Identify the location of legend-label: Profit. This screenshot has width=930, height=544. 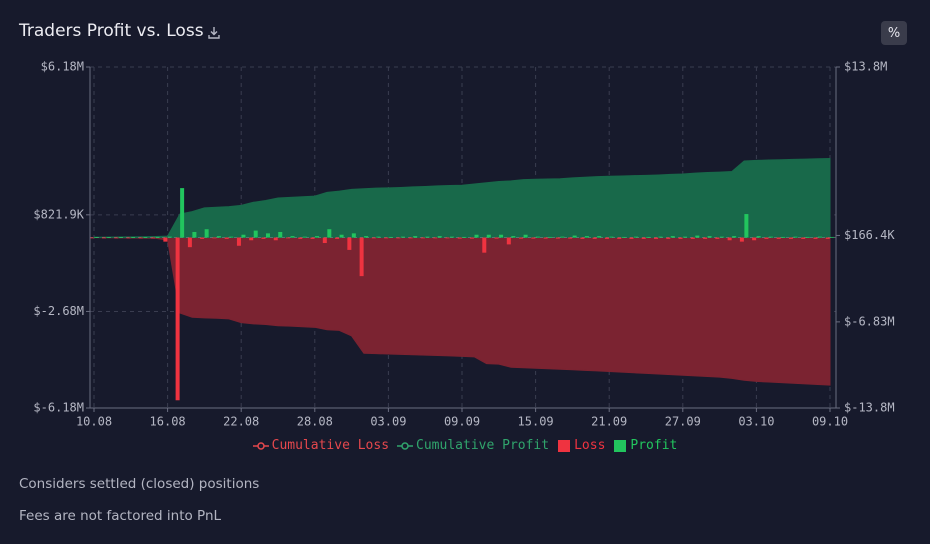
(654, 445).